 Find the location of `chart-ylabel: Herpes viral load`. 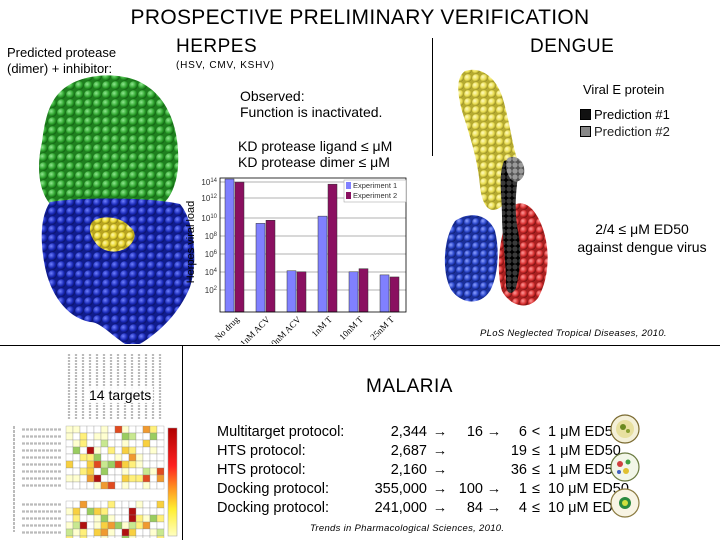

chart-ylabel: Herpes viral load is located at coordinates (191, 242).